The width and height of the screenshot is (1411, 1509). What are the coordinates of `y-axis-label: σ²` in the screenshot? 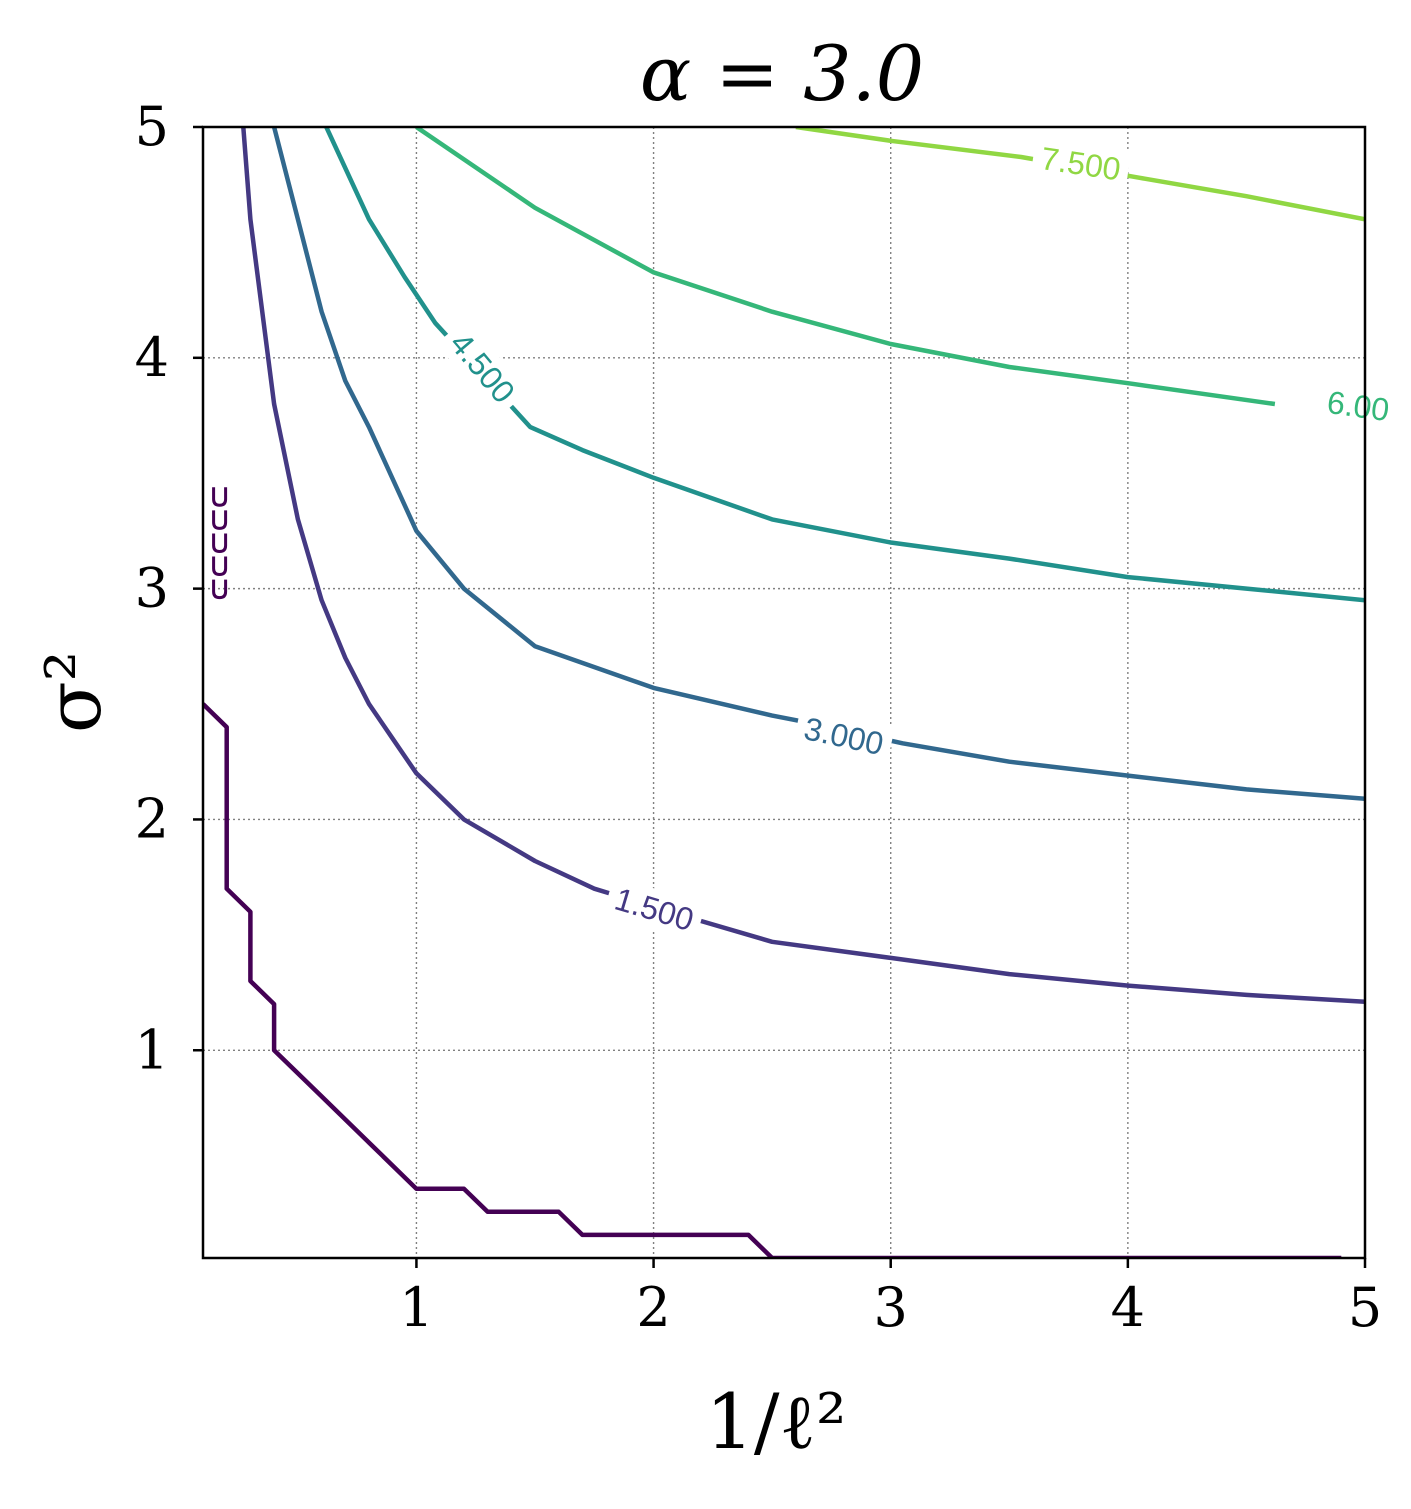 It's located at (73, 692).